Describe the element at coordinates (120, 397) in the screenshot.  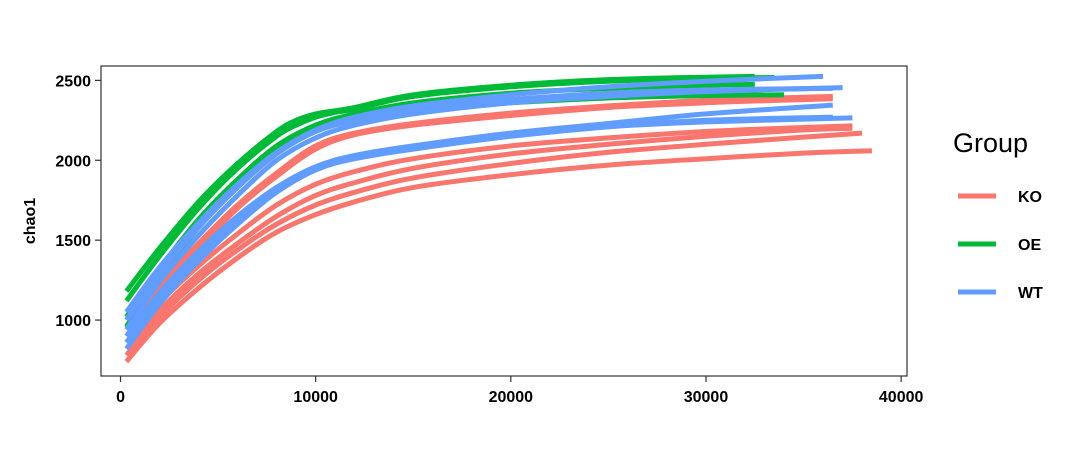
I see `x-tick-label: 0` at that location.